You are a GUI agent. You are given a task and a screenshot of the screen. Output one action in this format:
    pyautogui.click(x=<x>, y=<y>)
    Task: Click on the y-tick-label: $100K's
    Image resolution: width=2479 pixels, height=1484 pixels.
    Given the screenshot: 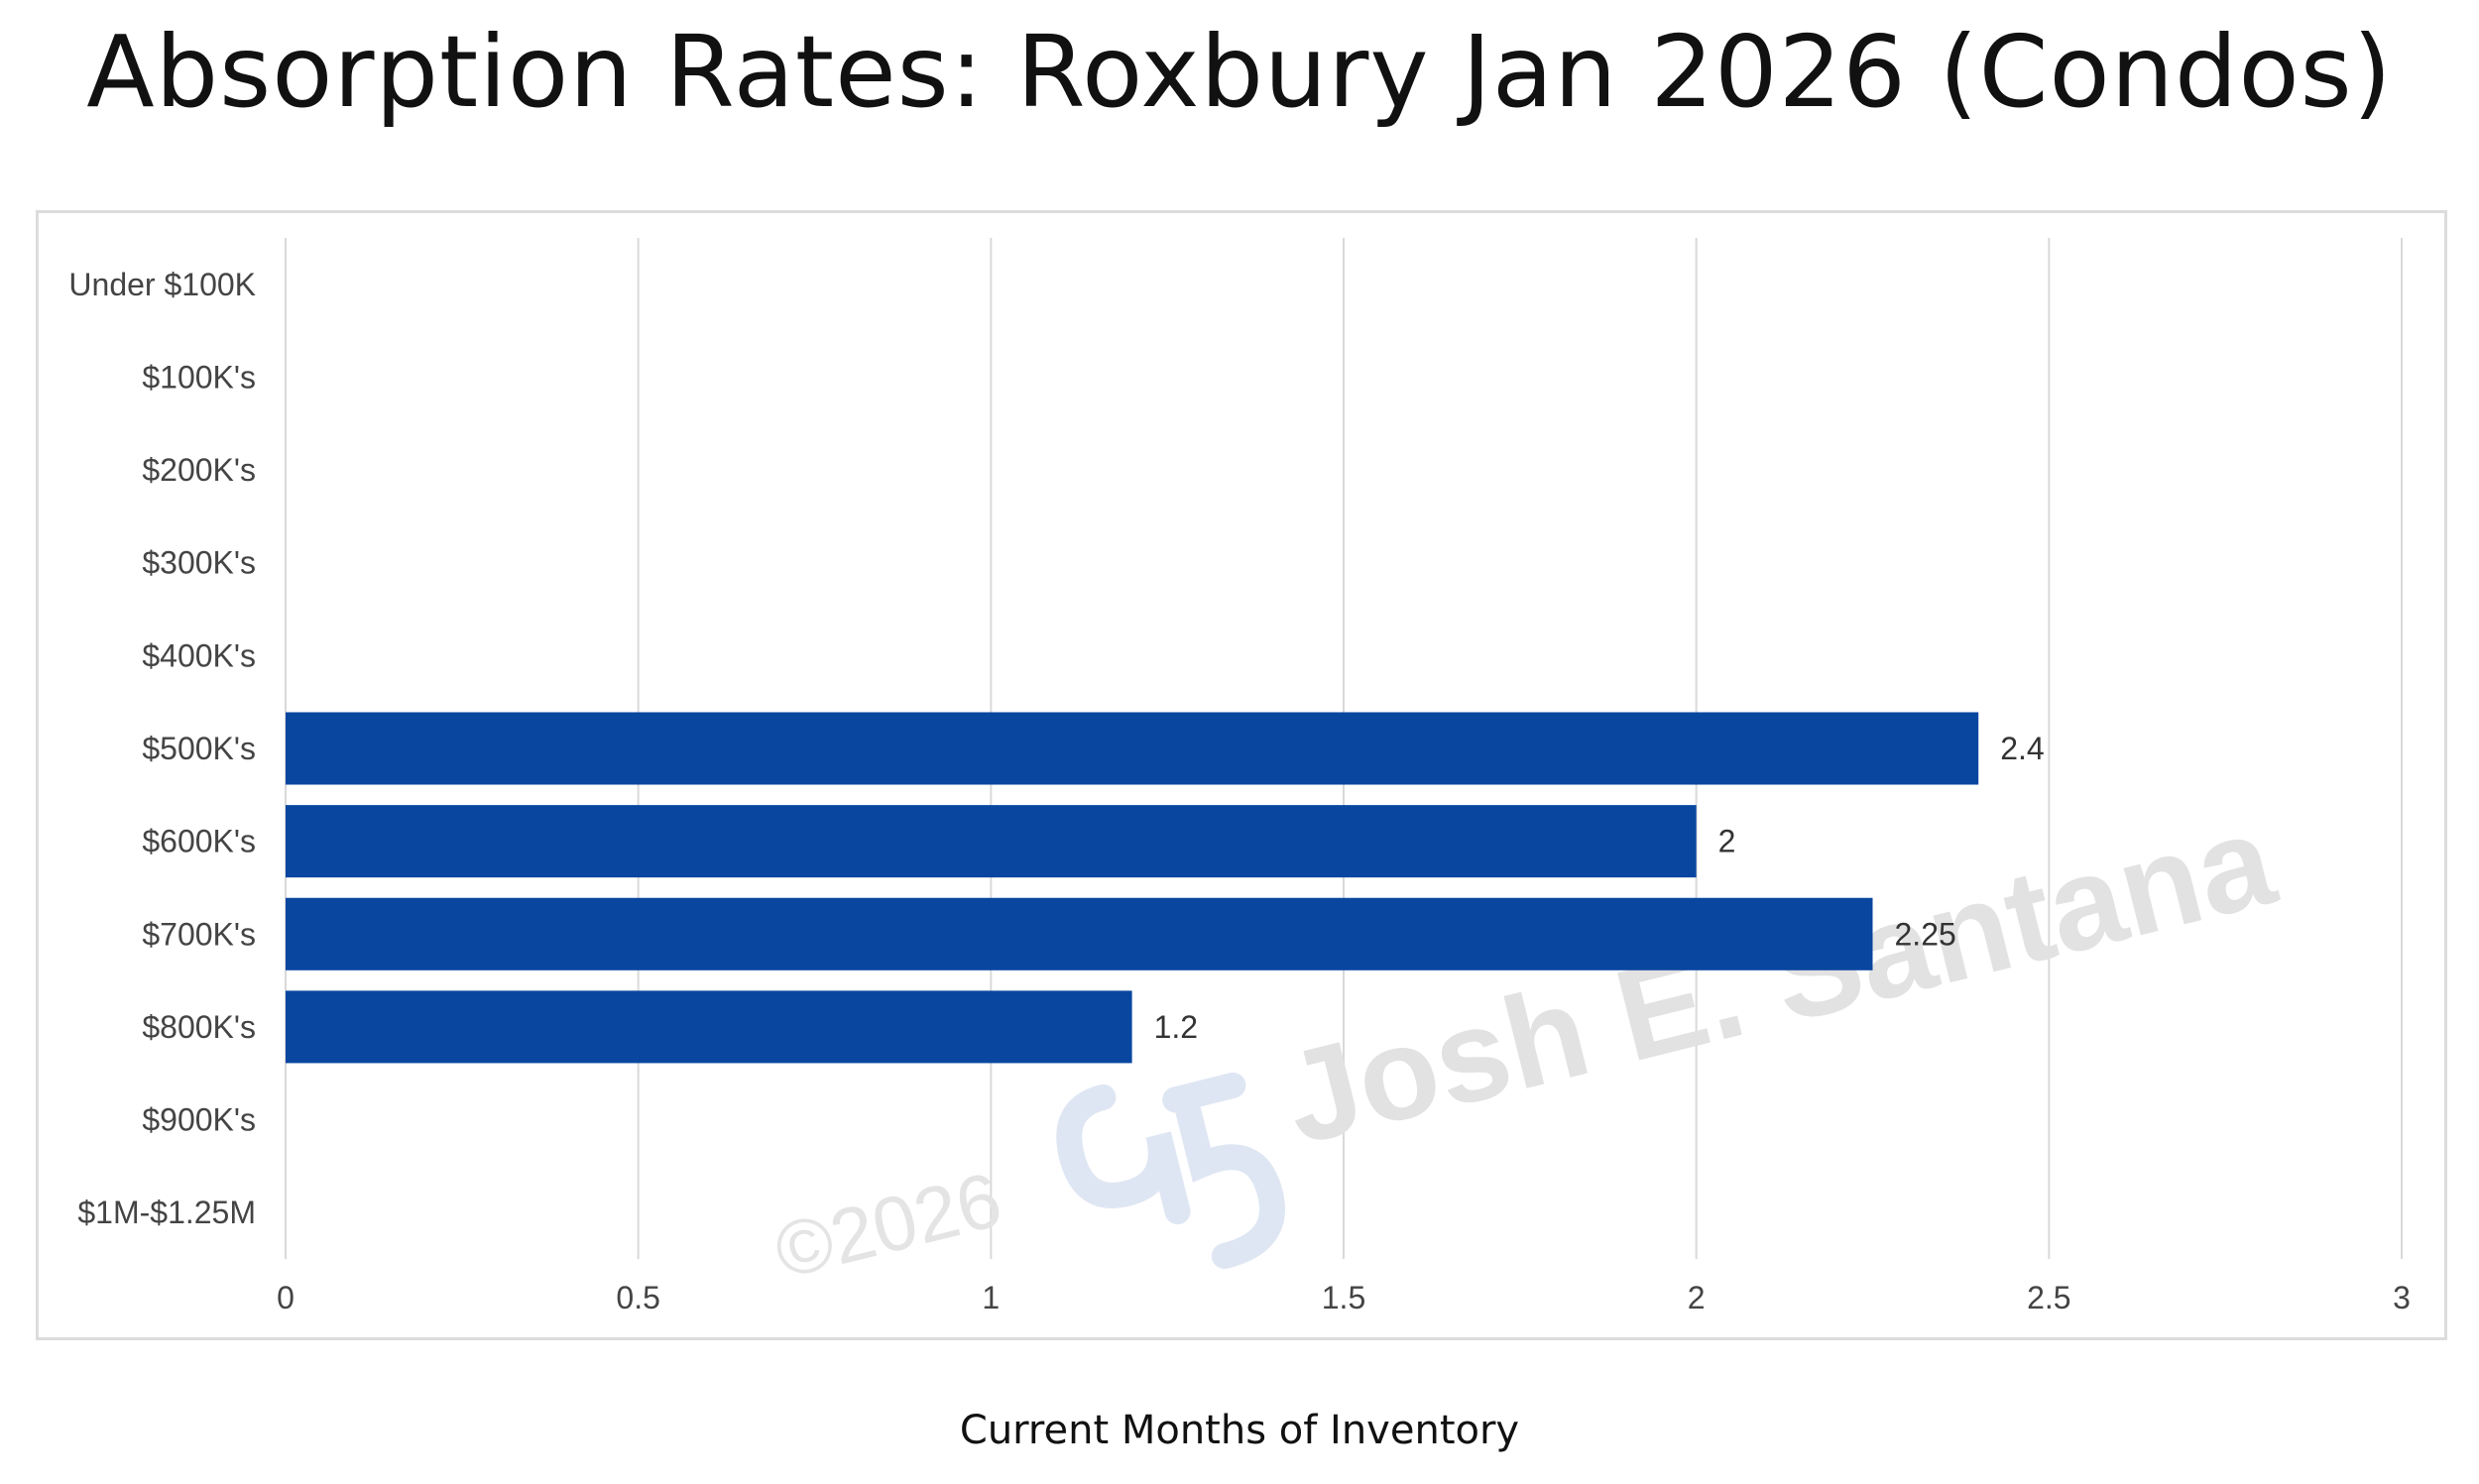 What is the action you would take?
    pyautogui.click(x=199, y=377)
    